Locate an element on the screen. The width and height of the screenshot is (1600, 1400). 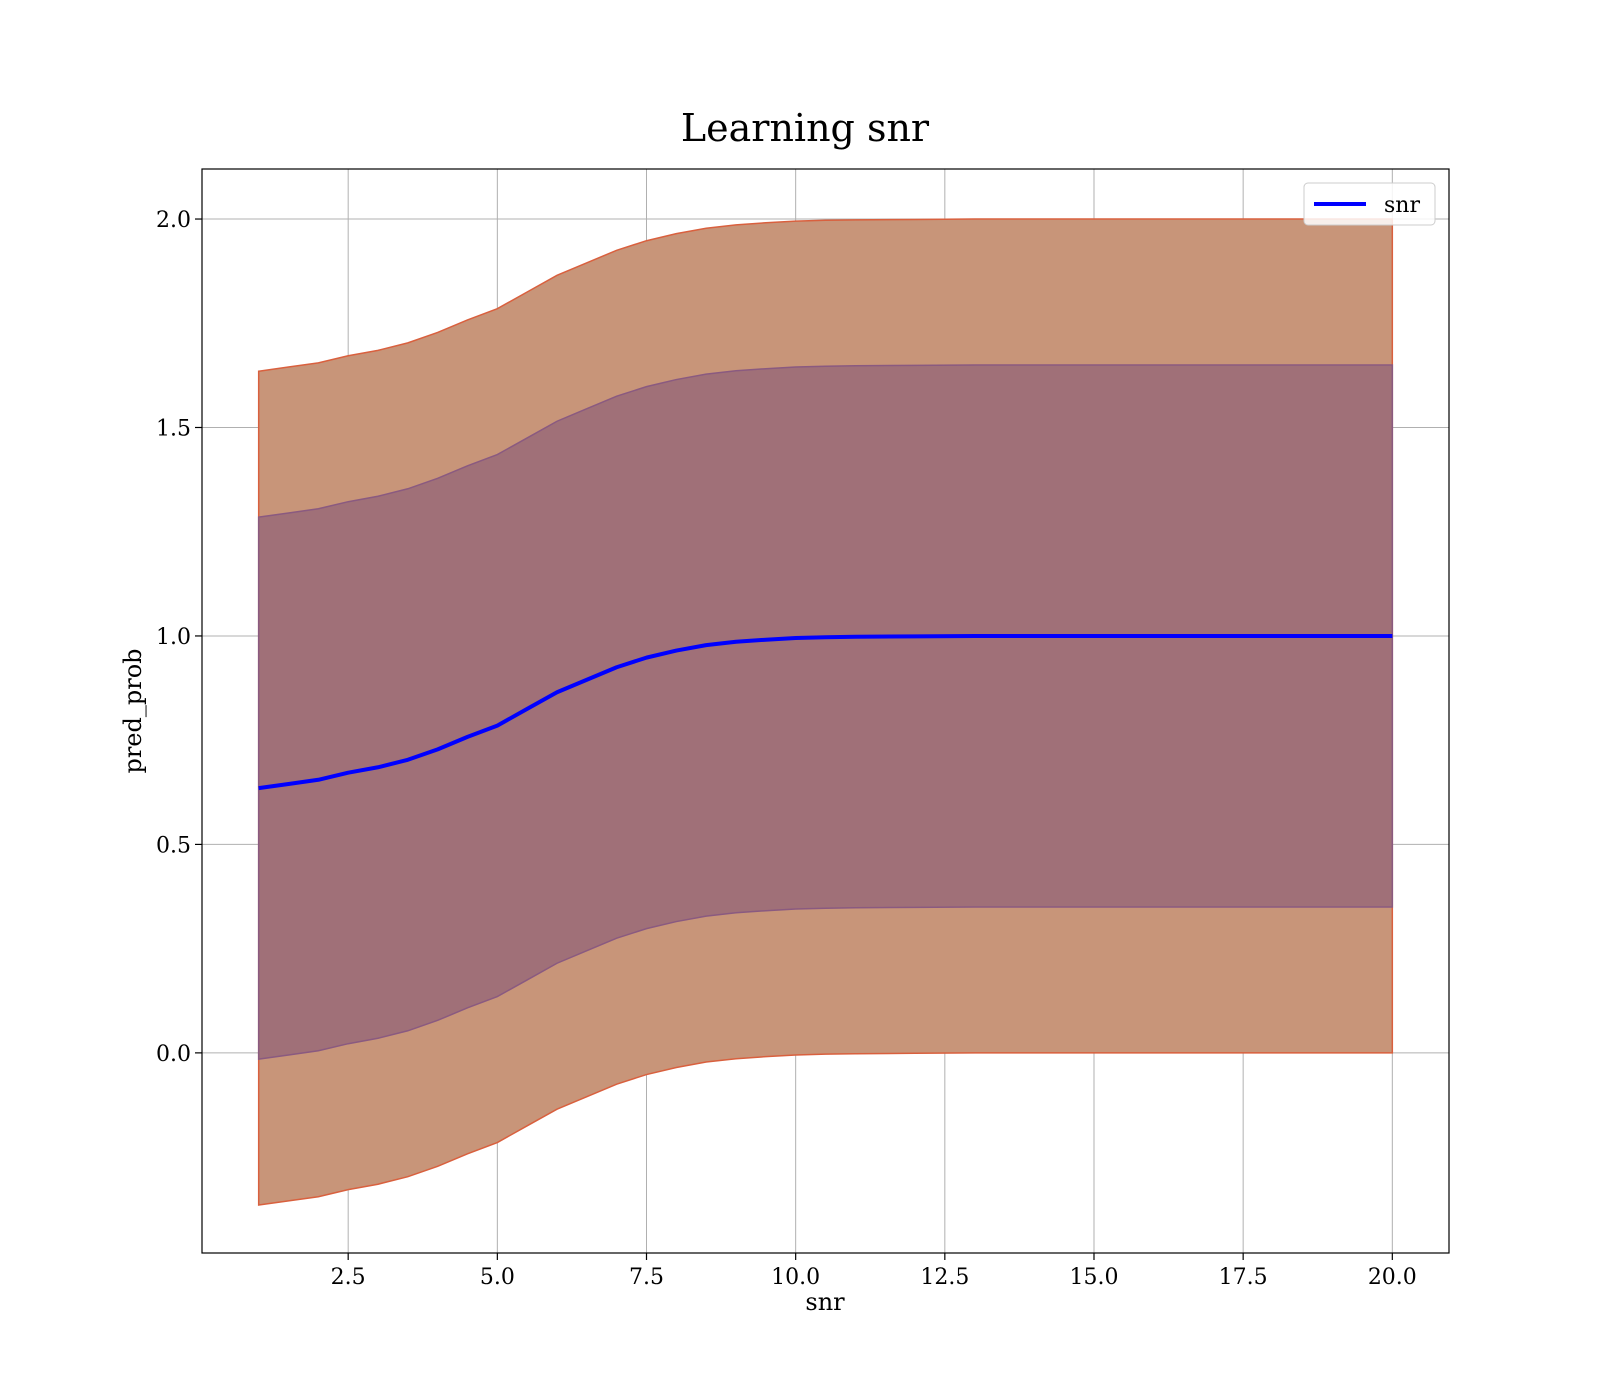
series-line-snr is located at coordinates (825, 712).